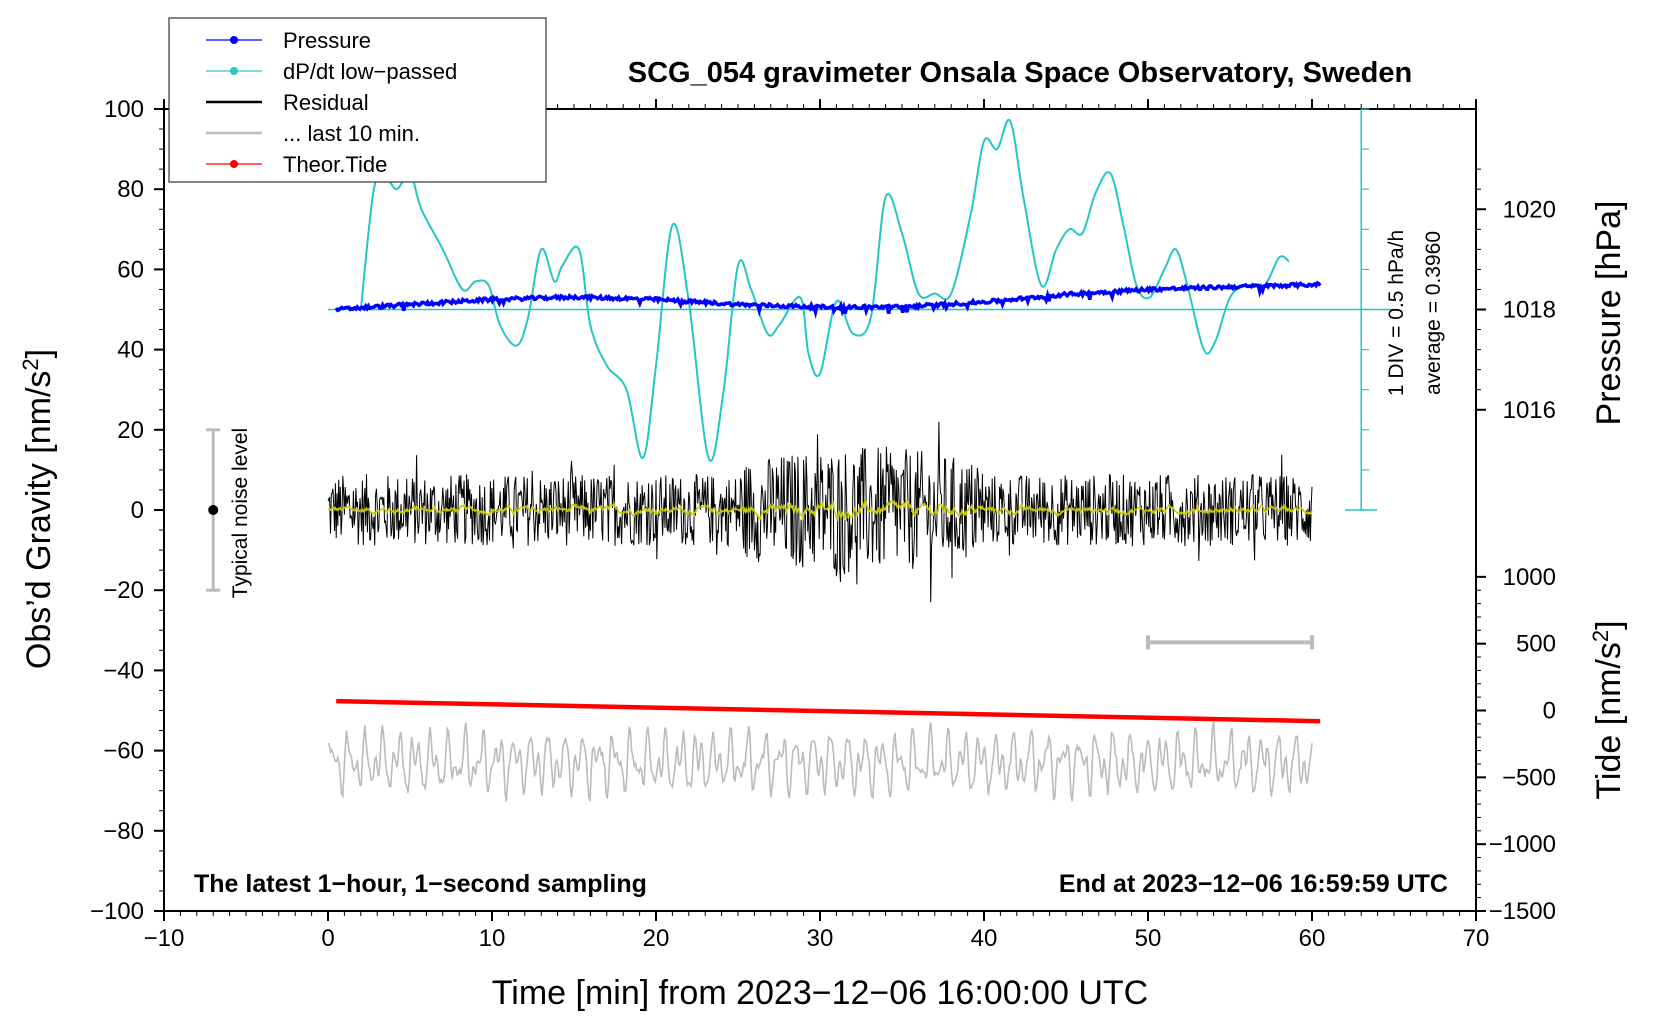 Image resolution: width=1660 pixels, height=1020 pixels. What do you see at coordinates (1148, 938) in the screenshot?
I see `x-tick-label: 50` at bounding box center [1148, 938].